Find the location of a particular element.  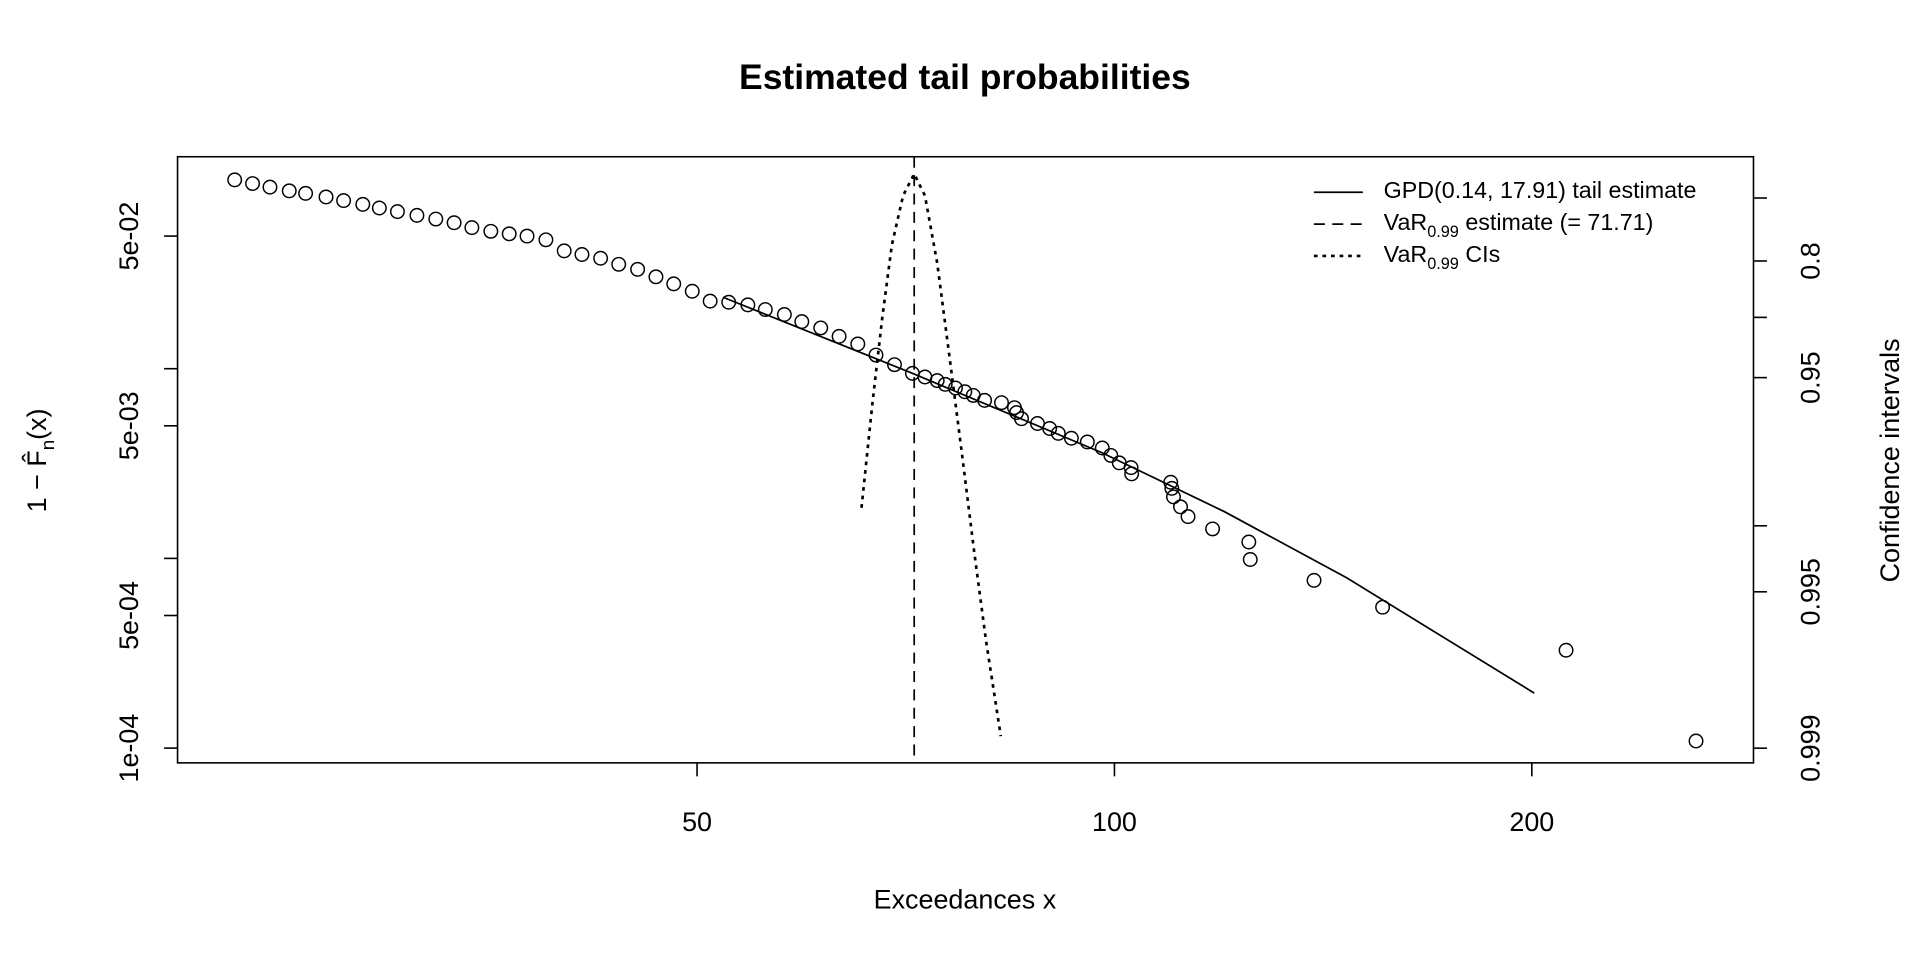

legend-label: VaR0.99 CIs is located at coordinates (1442, 257).